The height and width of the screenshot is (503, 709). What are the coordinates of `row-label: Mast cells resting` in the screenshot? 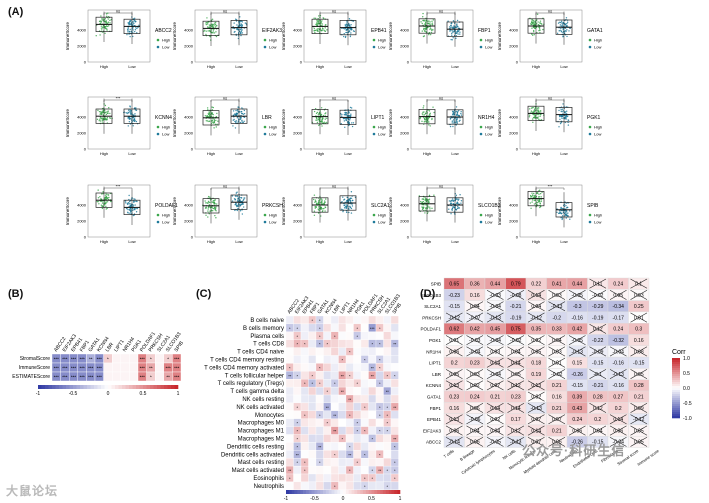 It's located at (261, 463).